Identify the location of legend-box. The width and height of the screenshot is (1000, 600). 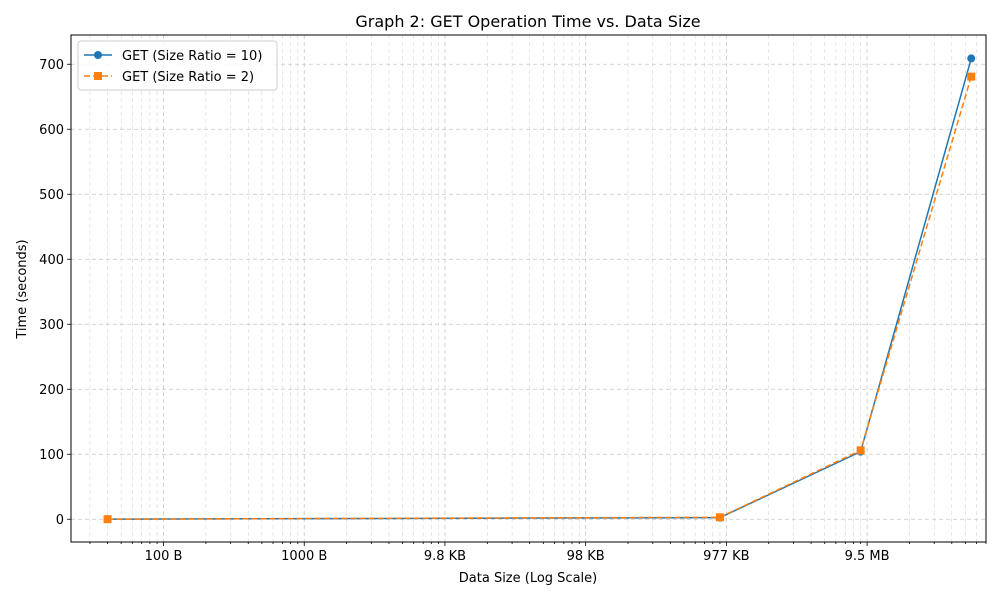
(177, 65).